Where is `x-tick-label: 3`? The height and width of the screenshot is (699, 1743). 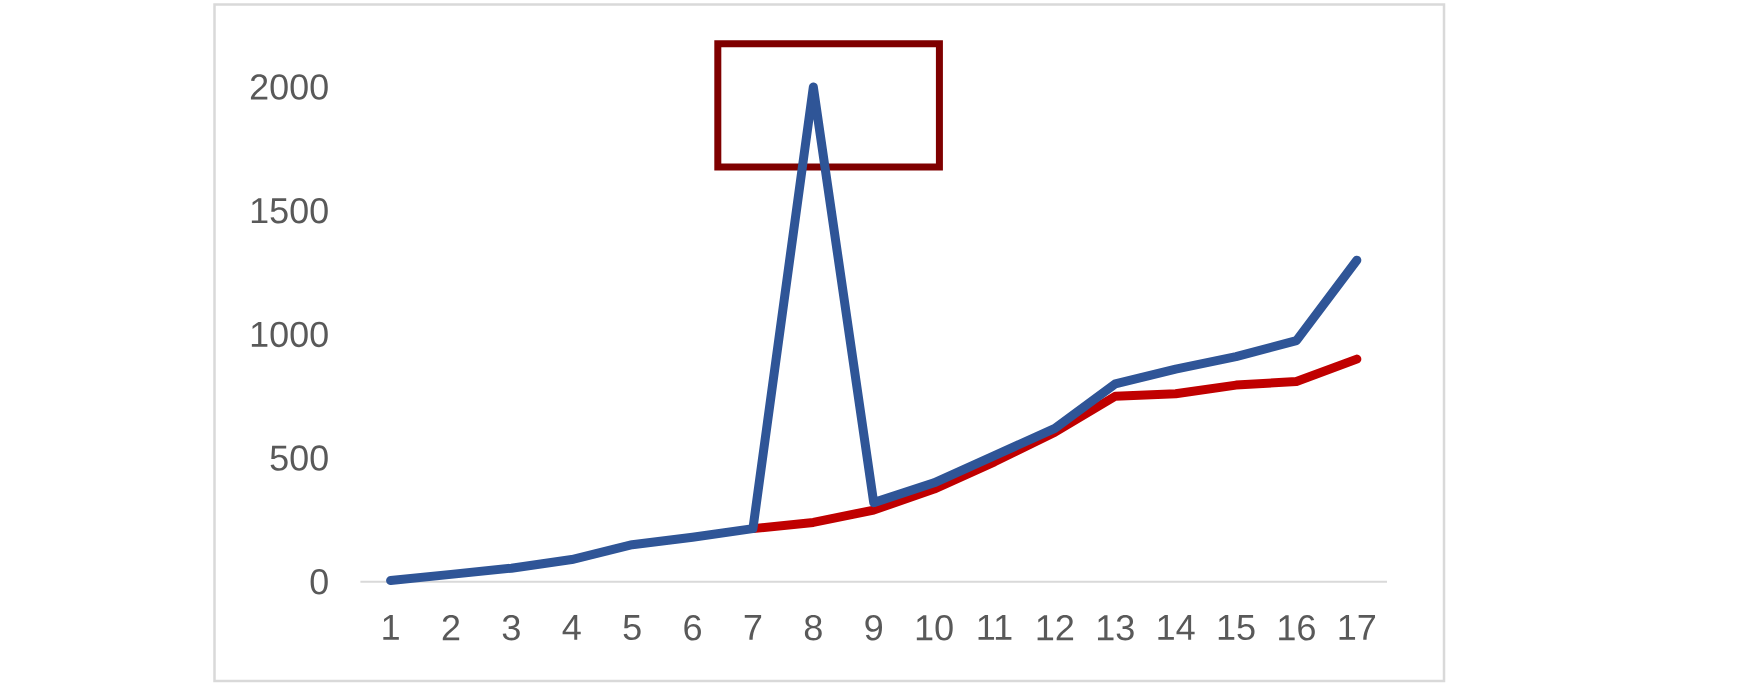
x-tick-label: 3 is located at coordinates (511, 628).